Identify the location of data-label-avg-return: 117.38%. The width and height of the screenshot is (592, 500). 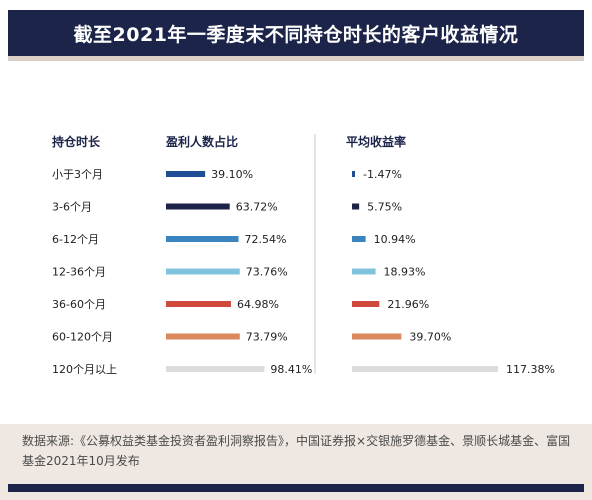
(530, 369).